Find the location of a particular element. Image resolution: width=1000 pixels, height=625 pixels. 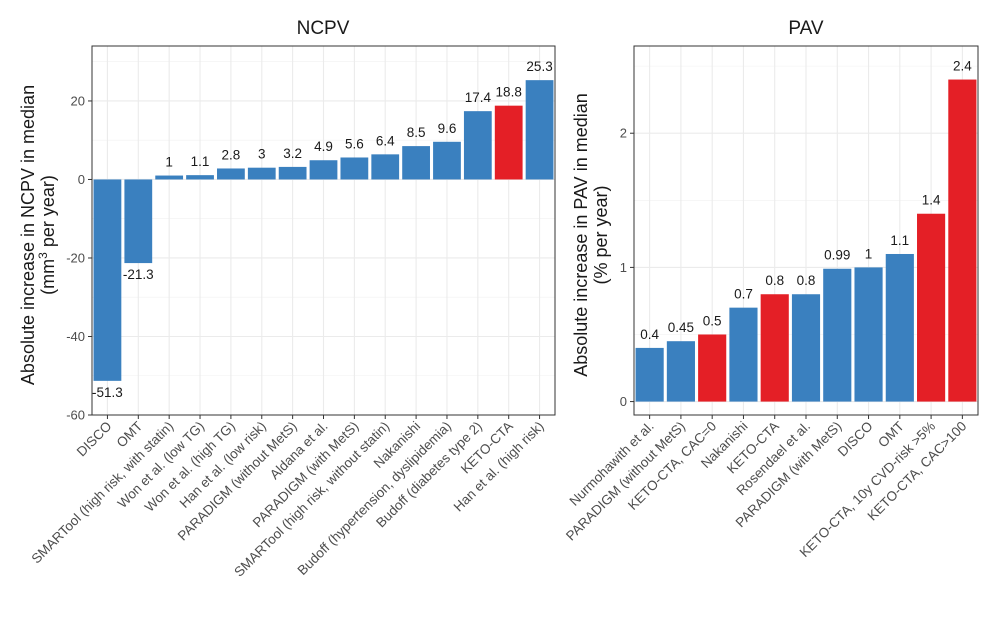

ncpv-y-axis-label-line1: Absolute increase in NCPV in median is located at coordinates (28, 235).